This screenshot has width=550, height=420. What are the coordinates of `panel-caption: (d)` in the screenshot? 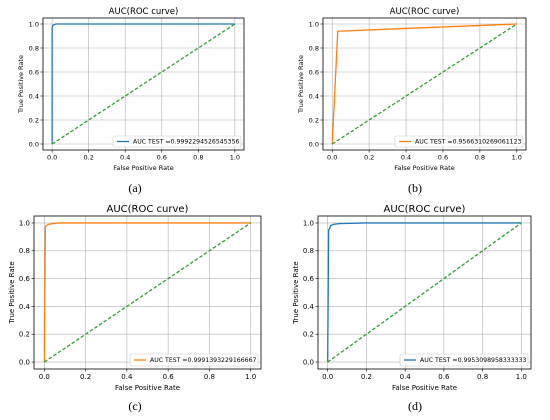 It's located at (415, 406).